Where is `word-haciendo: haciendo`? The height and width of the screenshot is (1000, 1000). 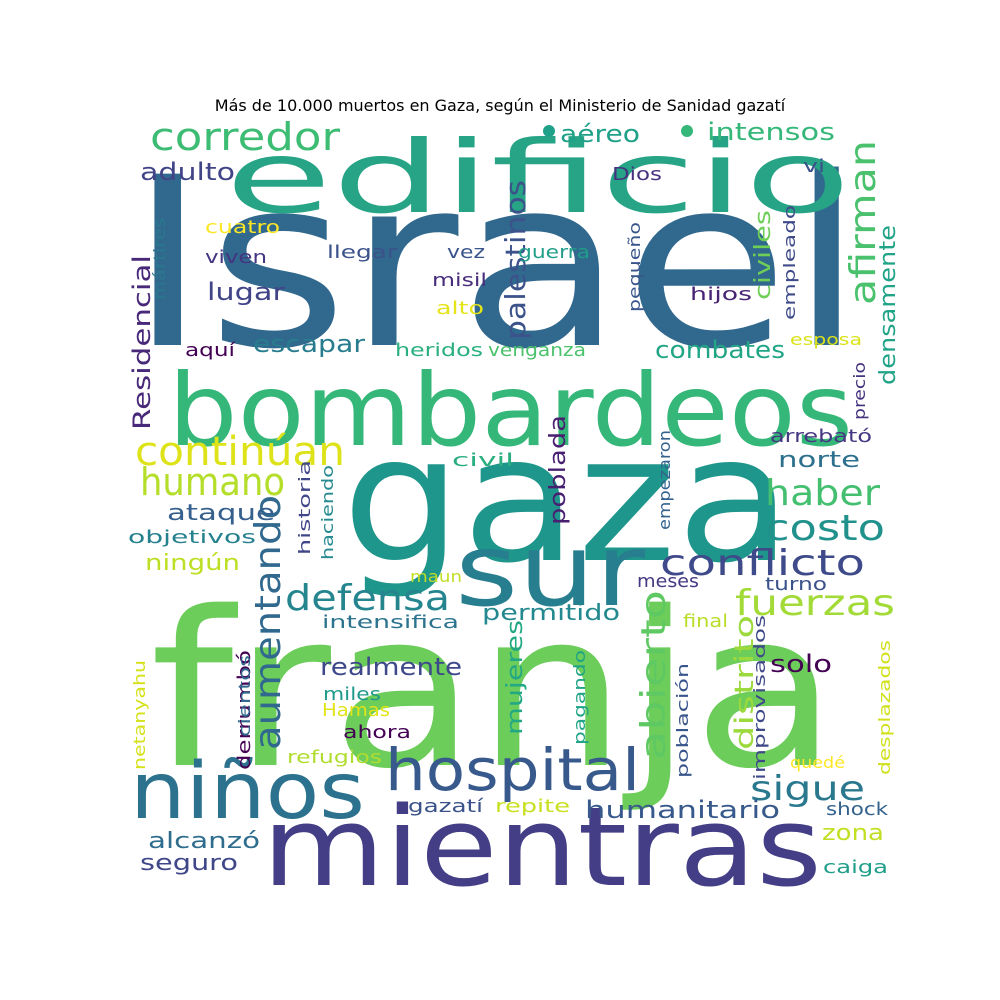
word-haciendo: haciendo is located at coordinates (327, 512).